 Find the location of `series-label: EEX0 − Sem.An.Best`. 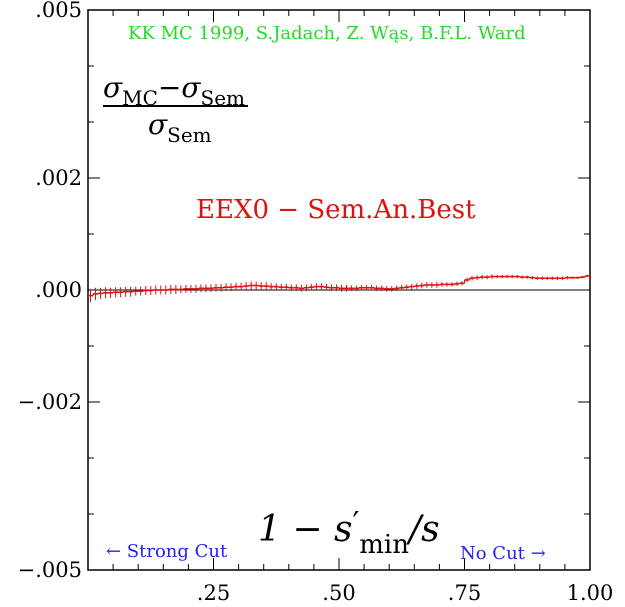

series-label: EEX0 − Sem.An.Best is located at coordinates (336, 210).